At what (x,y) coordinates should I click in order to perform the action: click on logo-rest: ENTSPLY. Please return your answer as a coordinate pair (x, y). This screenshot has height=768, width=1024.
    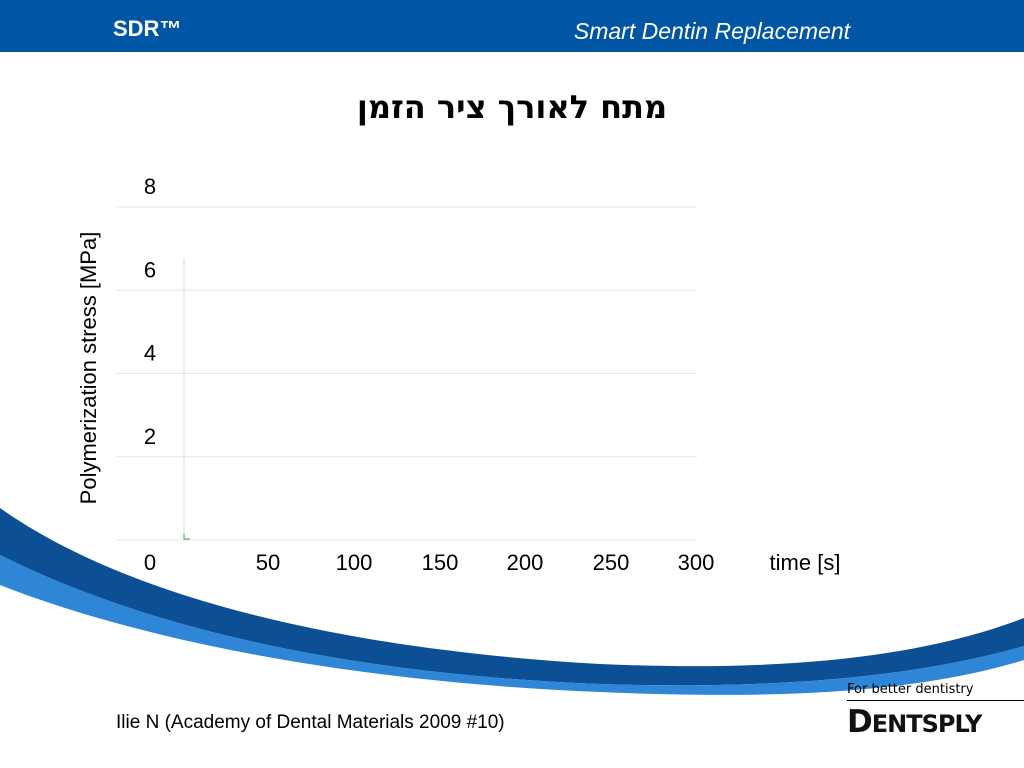
    Looking at the image, I should click on (927, 724).